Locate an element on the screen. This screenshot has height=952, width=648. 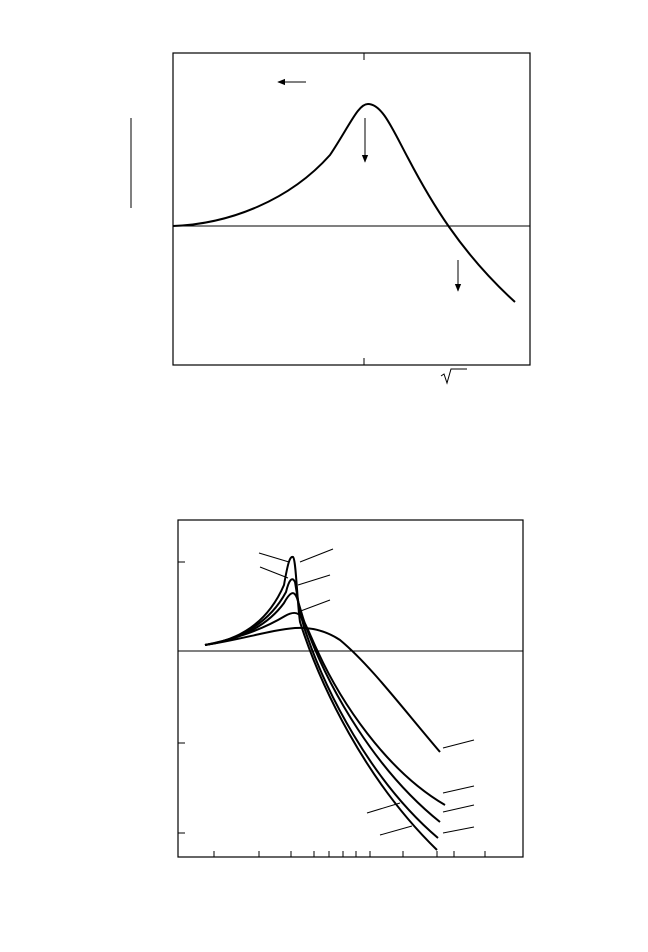
sqrt-symbol is located at coordinates (453, 376).